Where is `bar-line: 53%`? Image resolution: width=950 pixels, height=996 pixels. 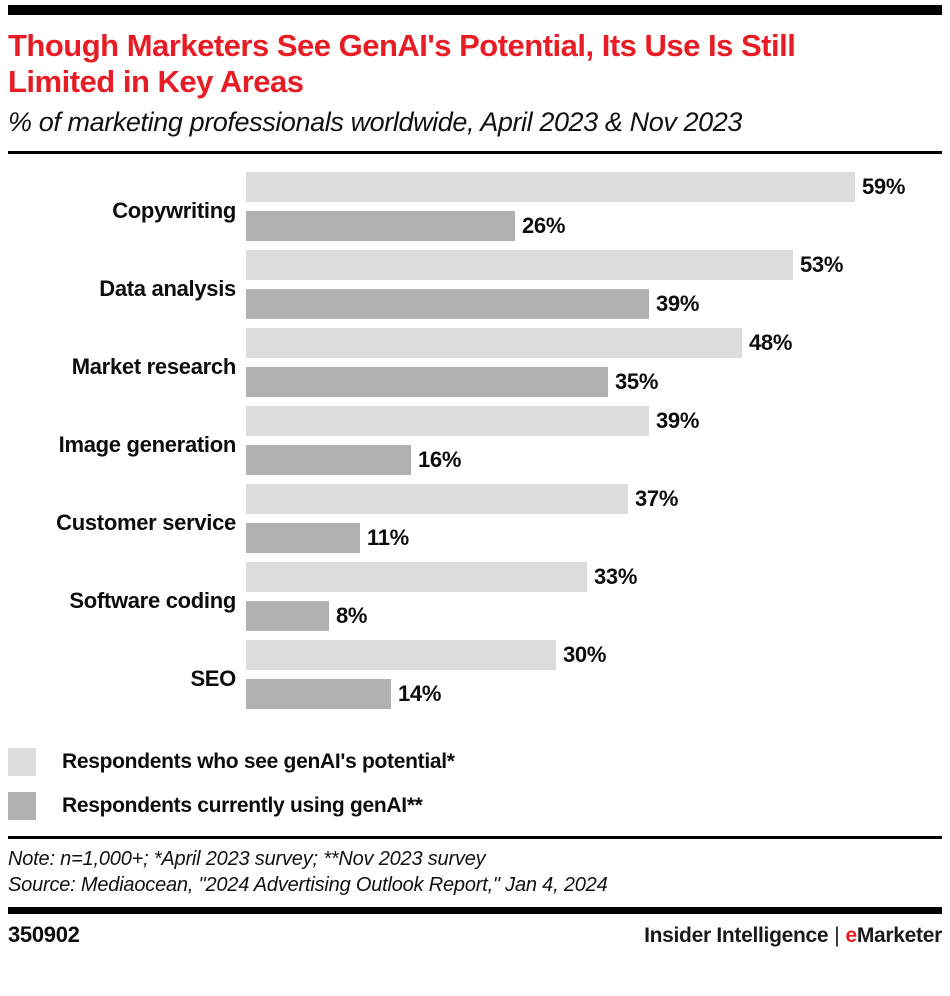 bar-line: 53% is located at coordinates (594, 264).